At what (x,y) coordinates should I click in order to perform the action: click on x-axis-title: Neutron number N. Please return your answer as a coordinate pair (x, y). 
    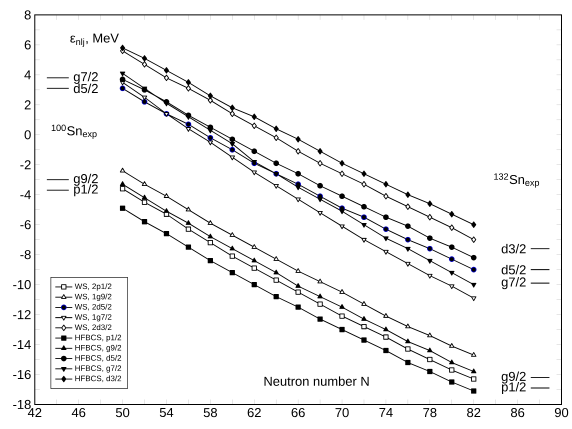
    Looking at the image, I should click on (316, 381).